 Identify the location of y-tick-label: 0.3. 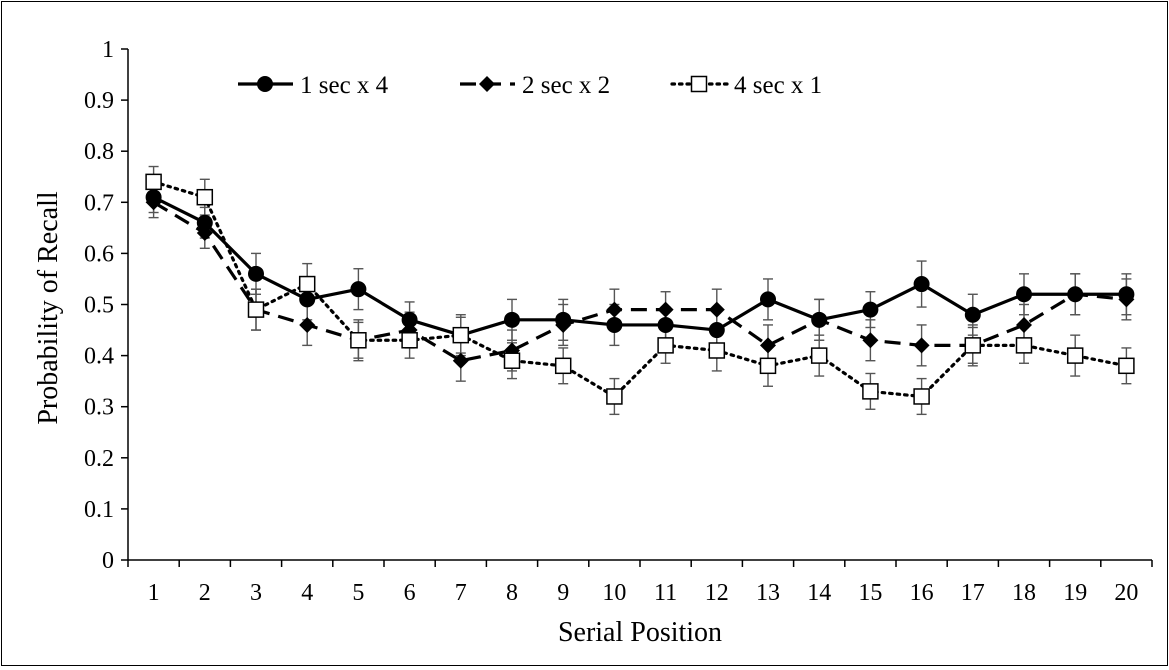
(99, 408).